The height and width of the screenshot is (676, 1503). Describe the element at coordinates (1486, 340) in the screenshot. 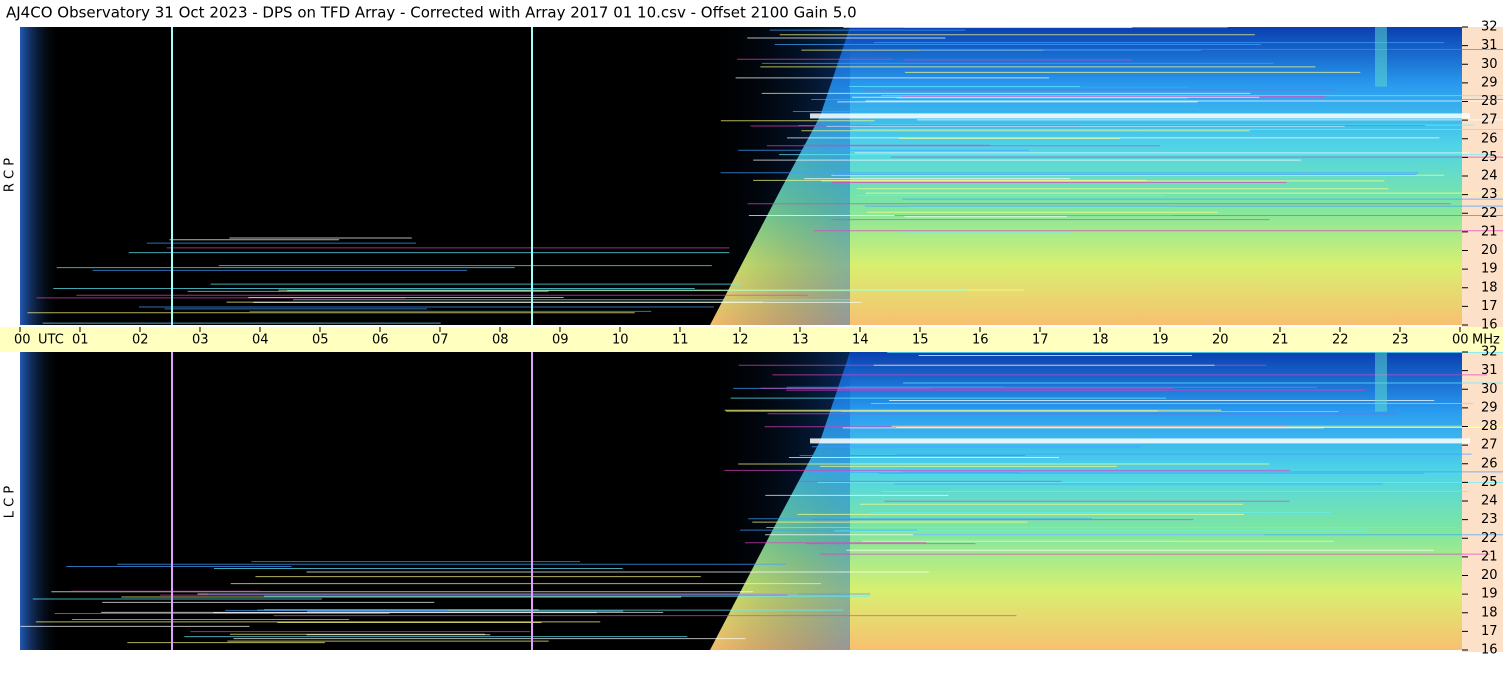

I see `freq-unit: MHz` at that location.